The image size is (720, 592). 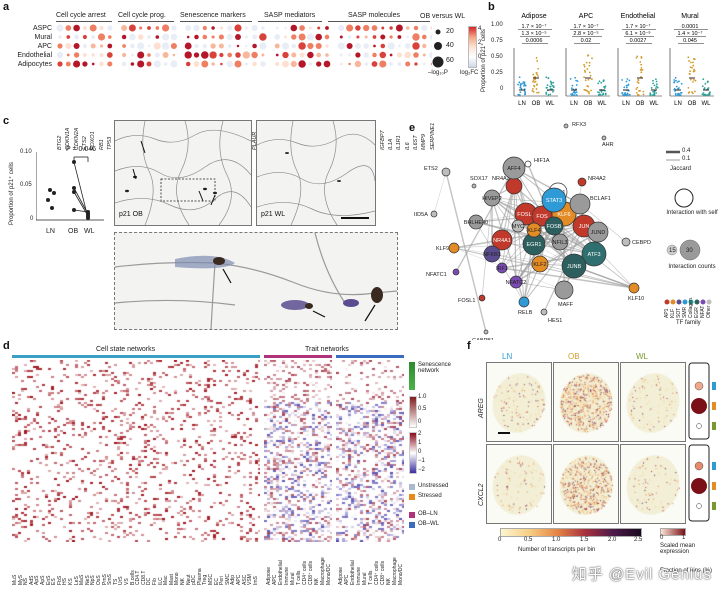 I want to click on f-tissue-areg-wl, so click(x=653, y=402).